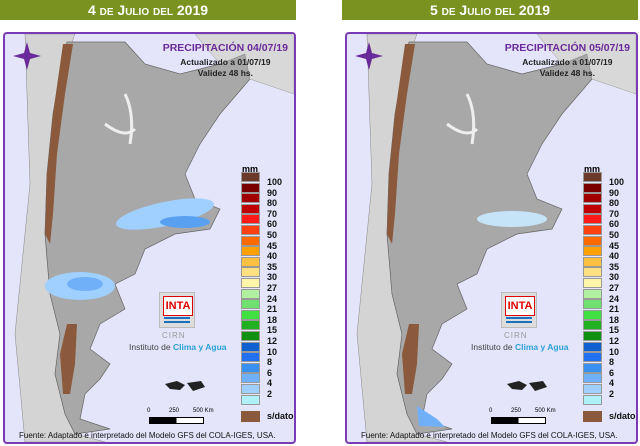 This screenshot has height=446, width=640. Describe the element at coordinates (614, 319) in the screenshot. I see `legend-label: 18` at that location.